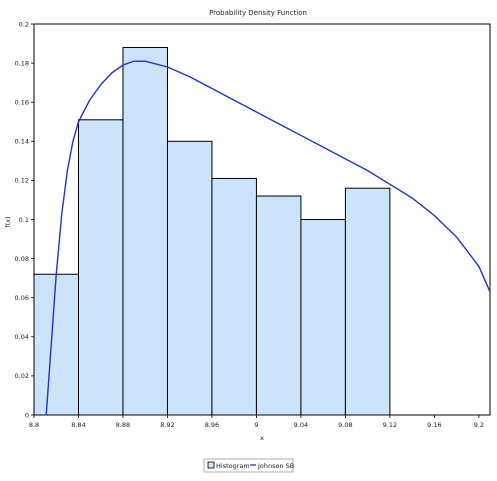 This screenshot has width=497, height=481. Describe the element at coordinates (22, 376) in the screenshot. I see `y-tick-label: 0.02` at that location.